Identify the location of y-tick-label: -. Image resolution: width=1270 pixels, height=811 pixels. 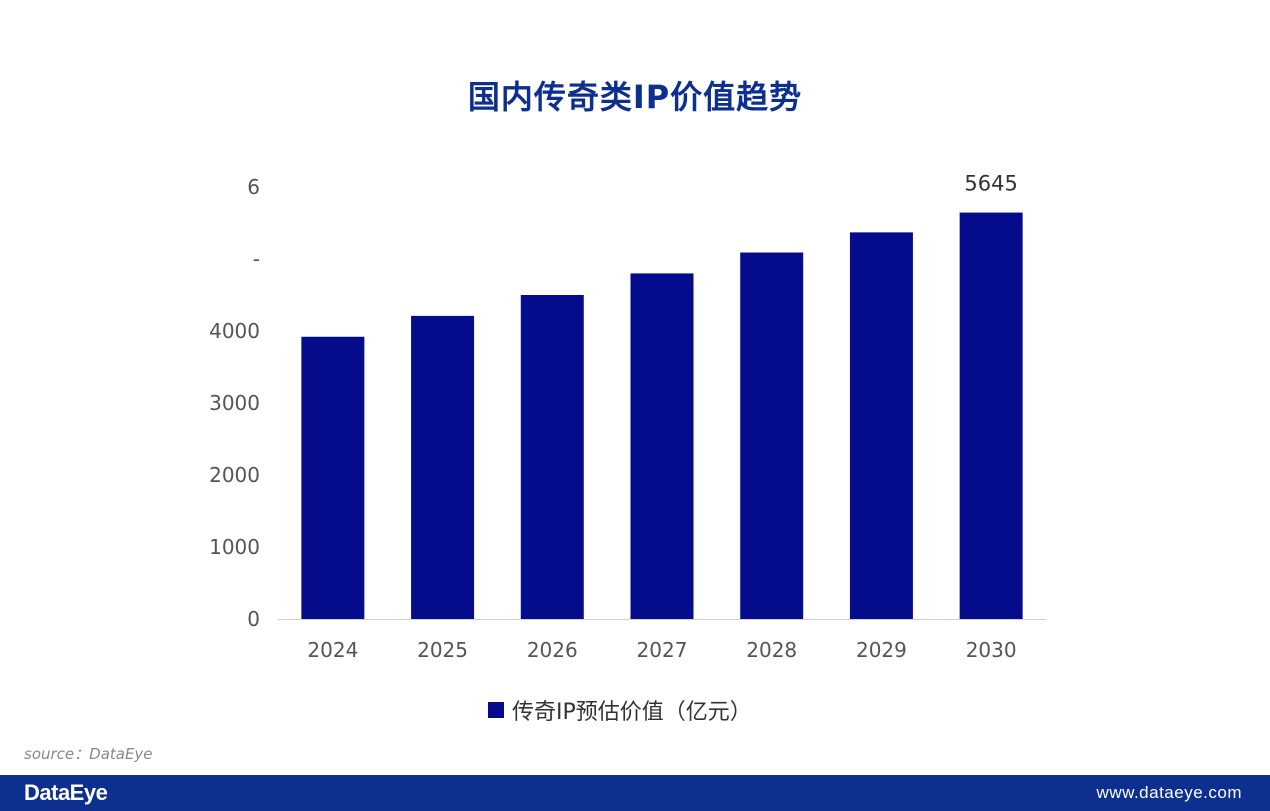
(256, 259).